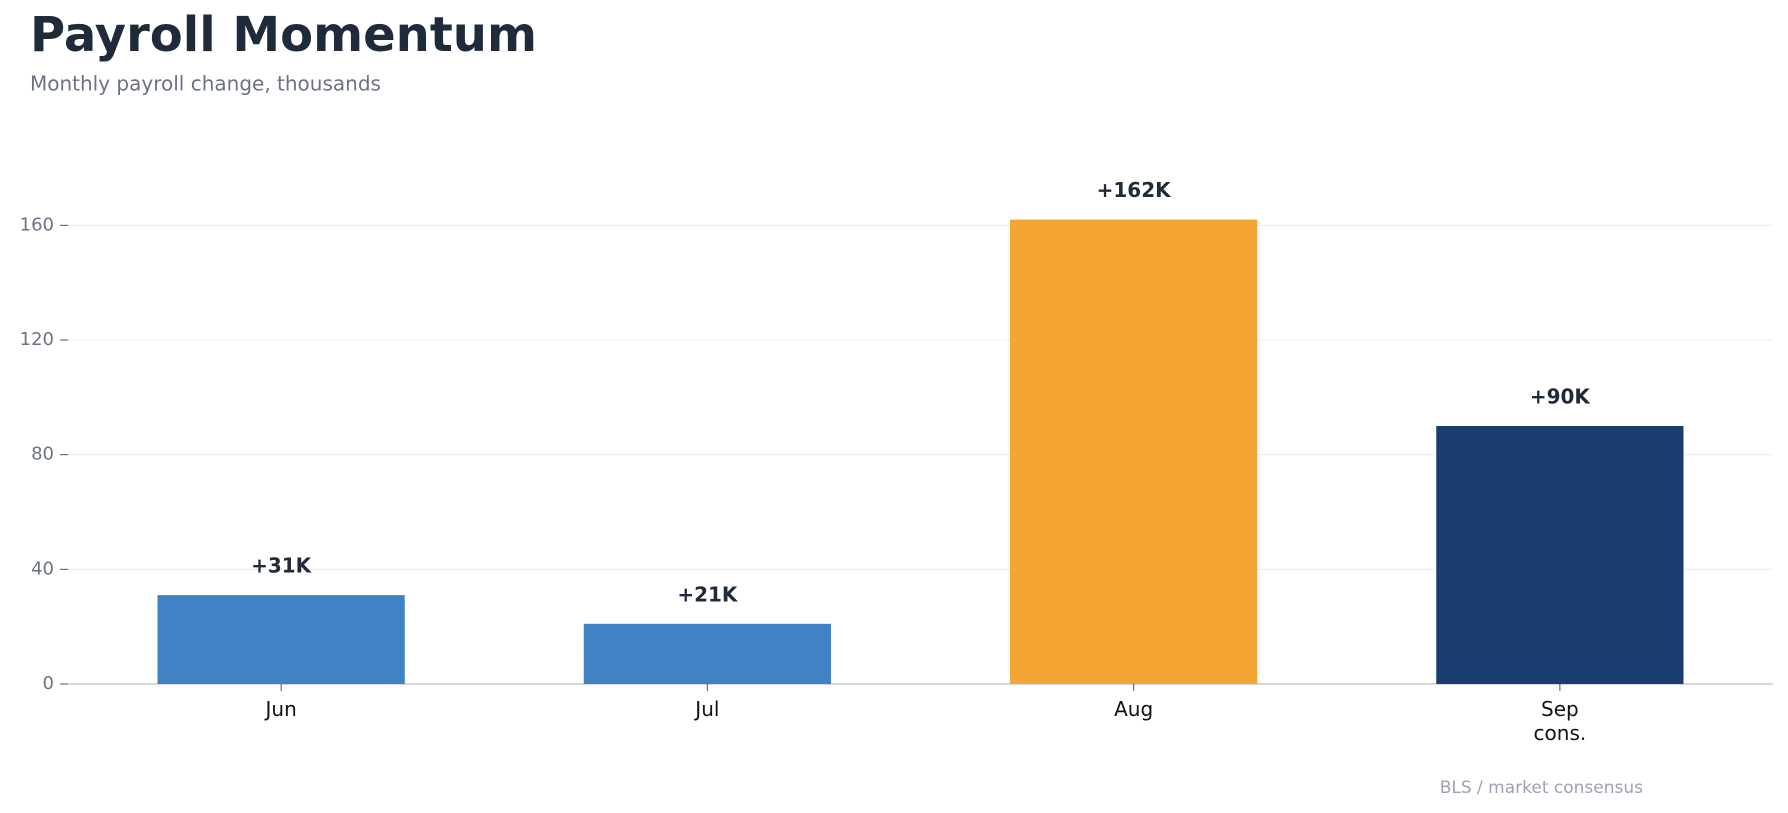 The image size is (1788, 813). I want to click on y-tick-label: 80, so click(42, 454).